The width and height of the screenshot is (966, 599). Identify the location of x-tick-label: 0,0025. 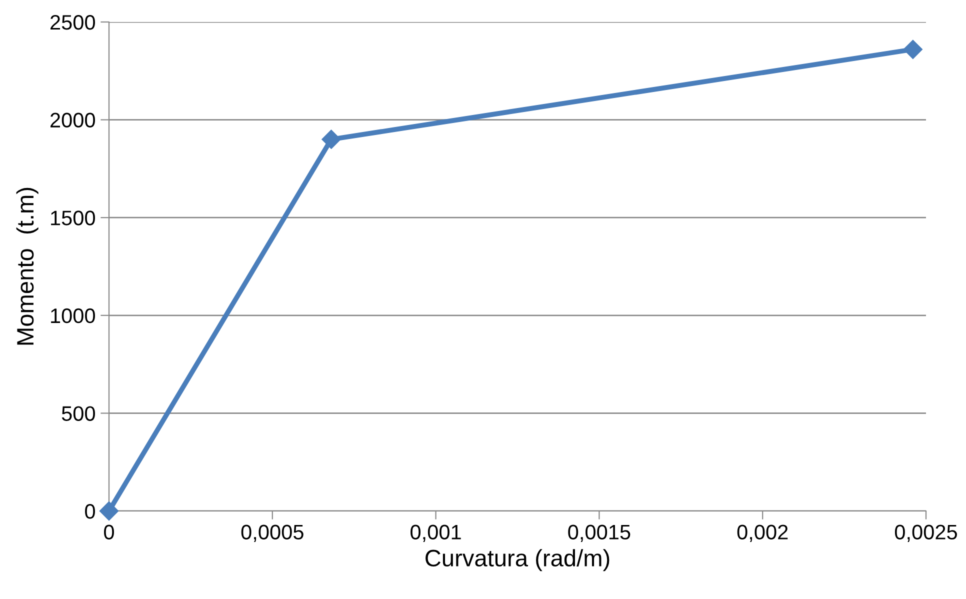
(925, 533).